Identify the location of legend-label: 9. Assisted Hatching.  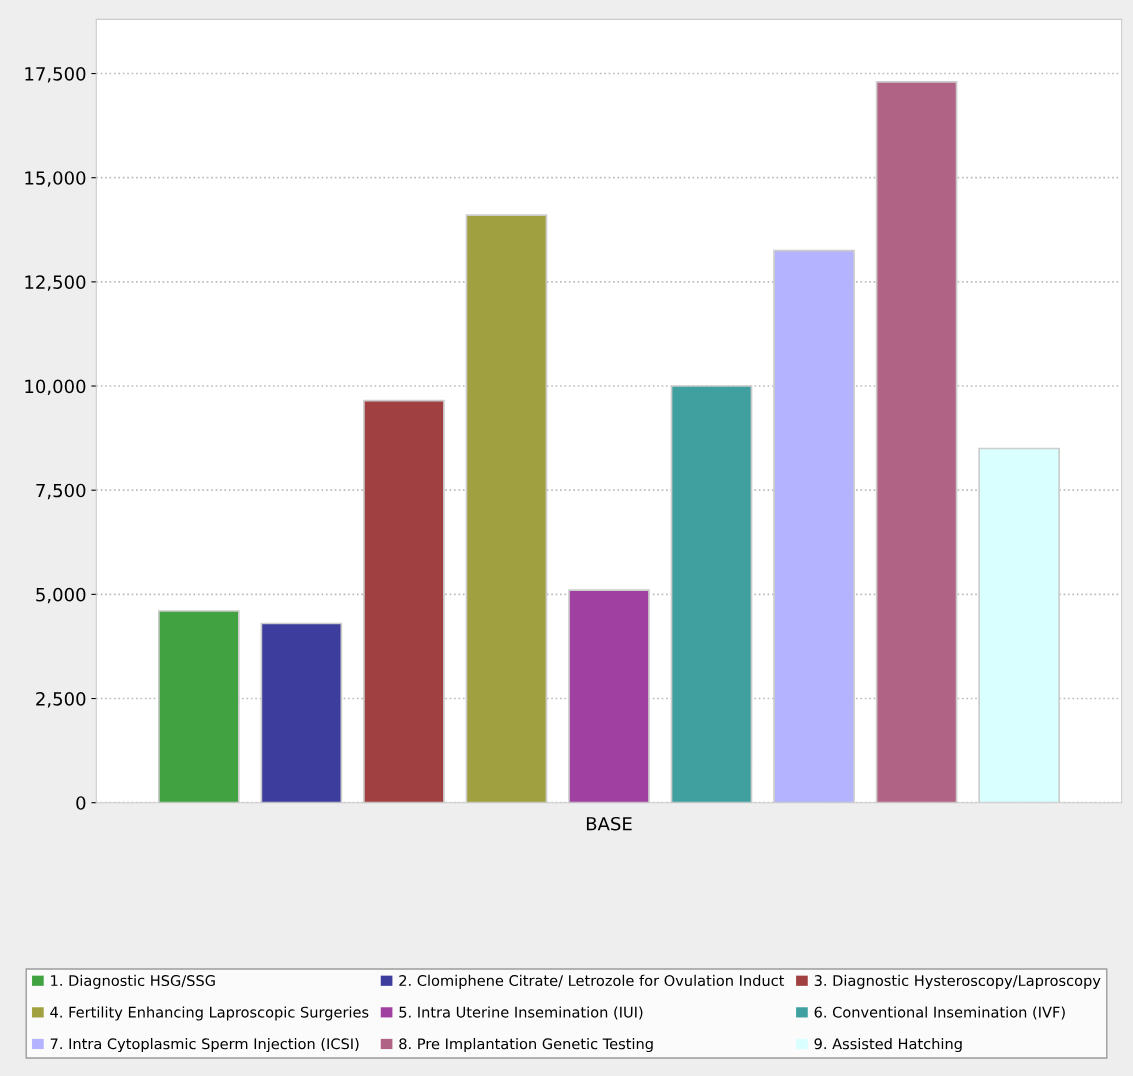
(888, 1045).